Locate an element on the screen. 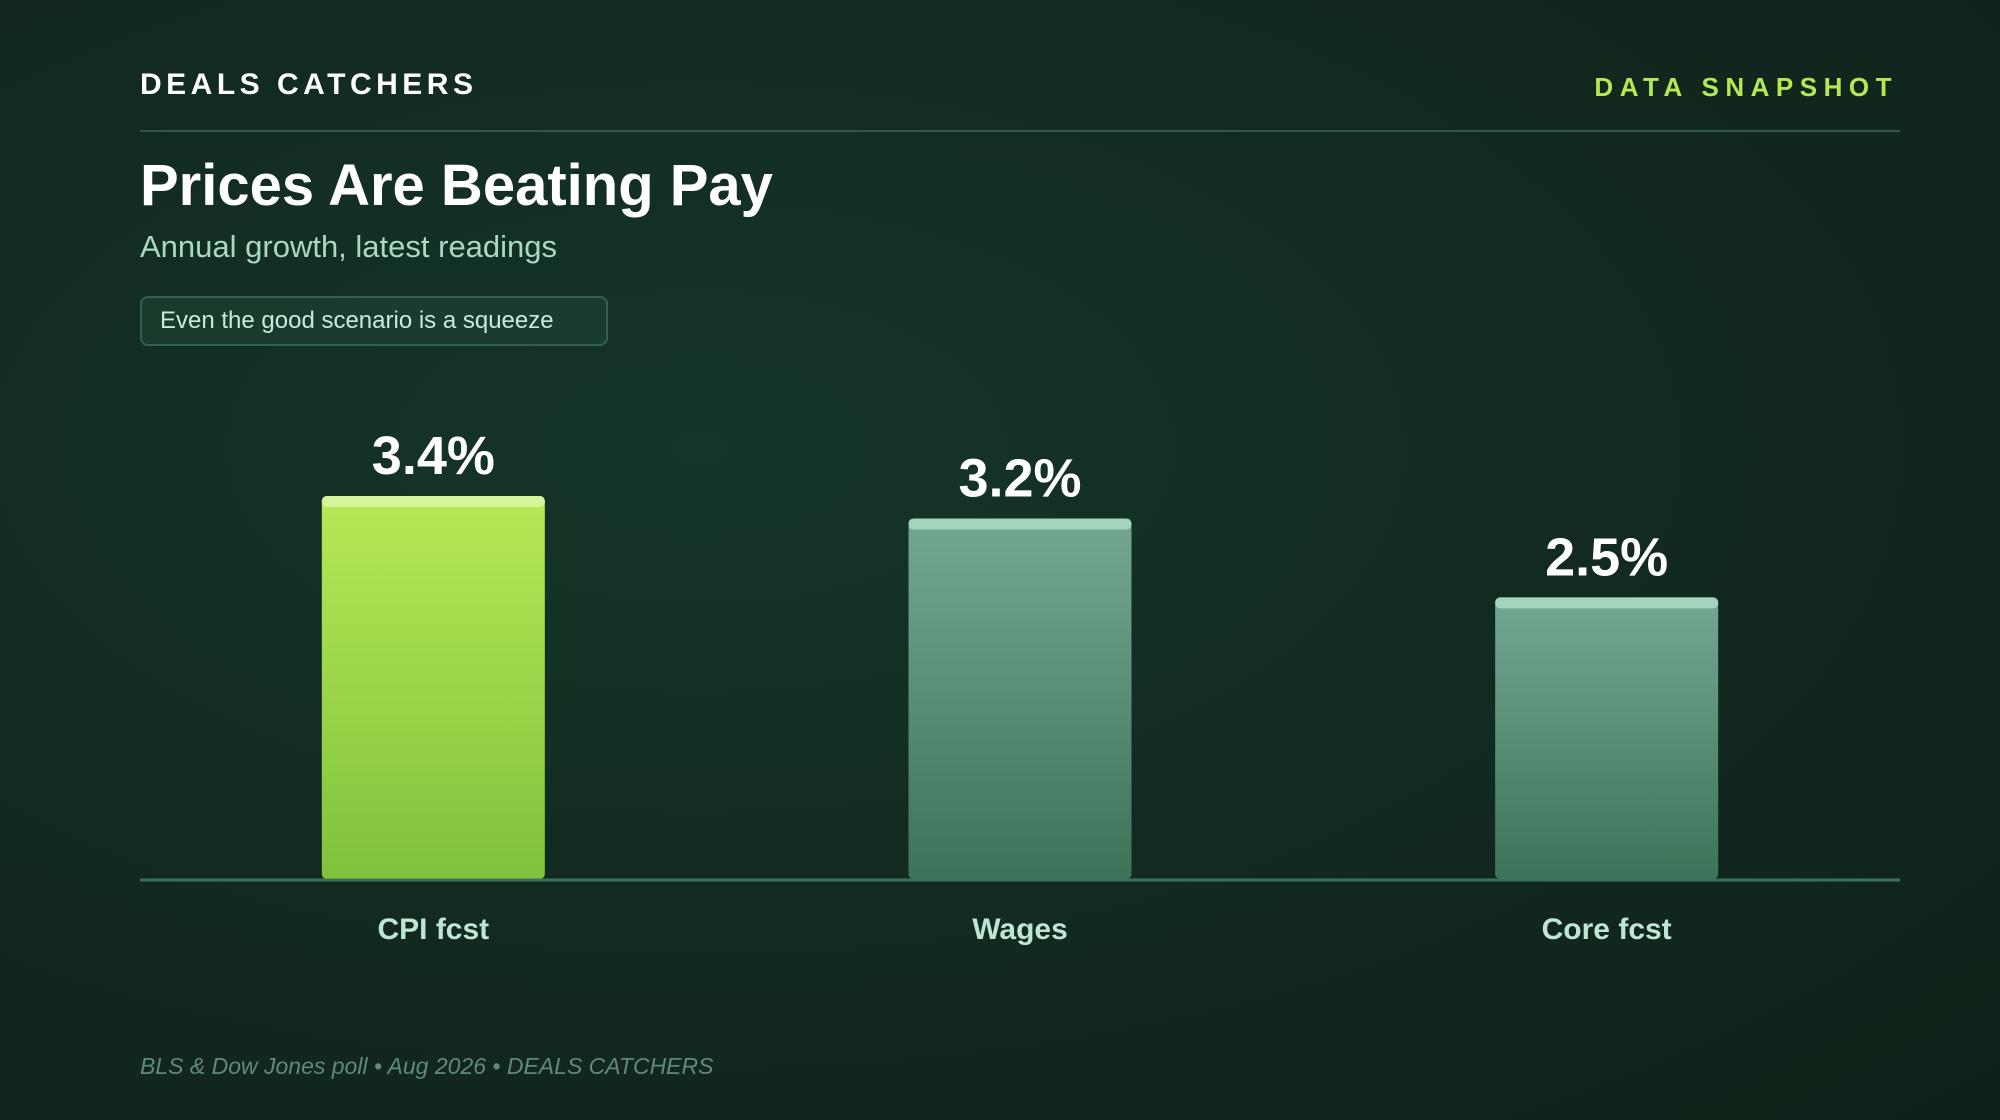 This screenshot has width=2000, height=1120. brand-name: DEALS CATCHERS is located at coordinates (309, 84).